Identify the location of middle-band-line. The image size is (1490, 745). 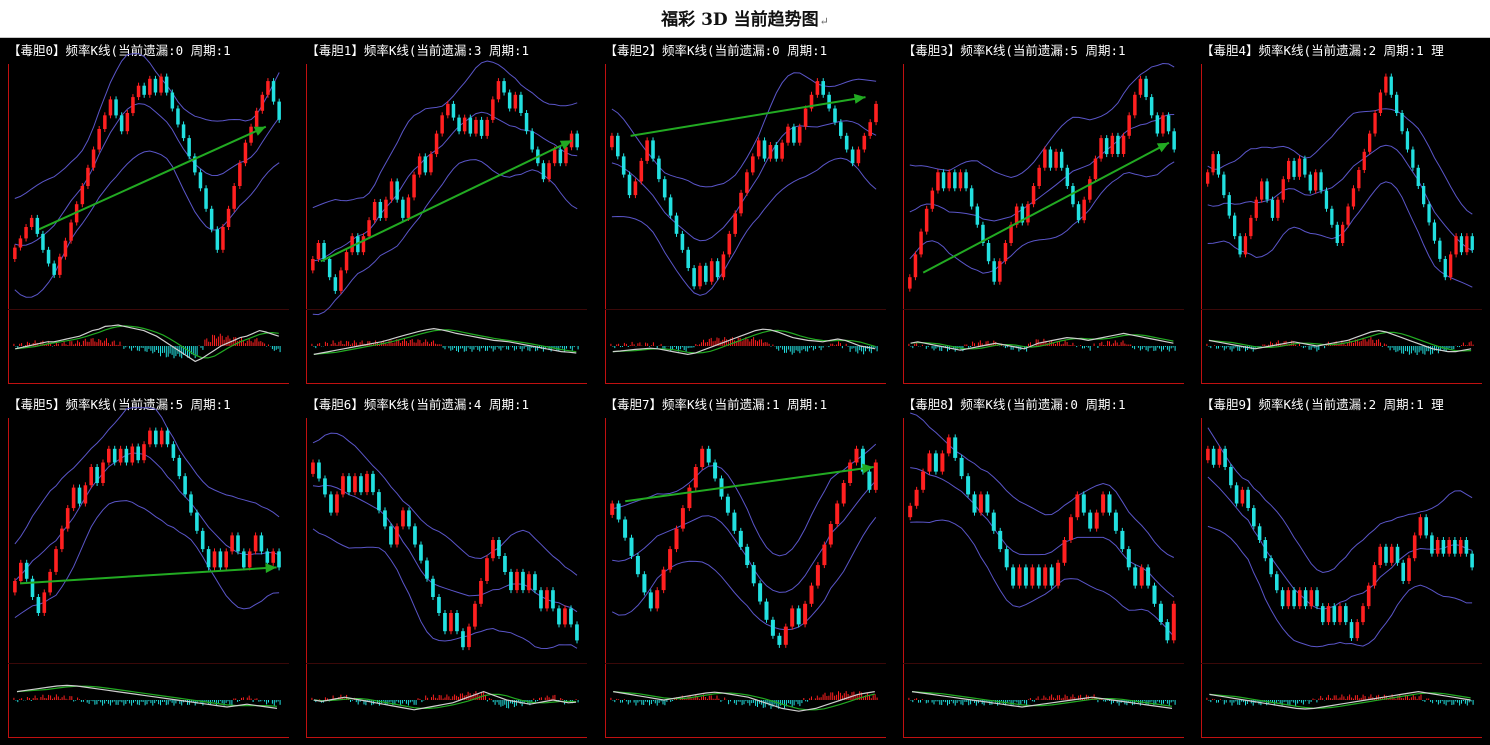
(445, 548).